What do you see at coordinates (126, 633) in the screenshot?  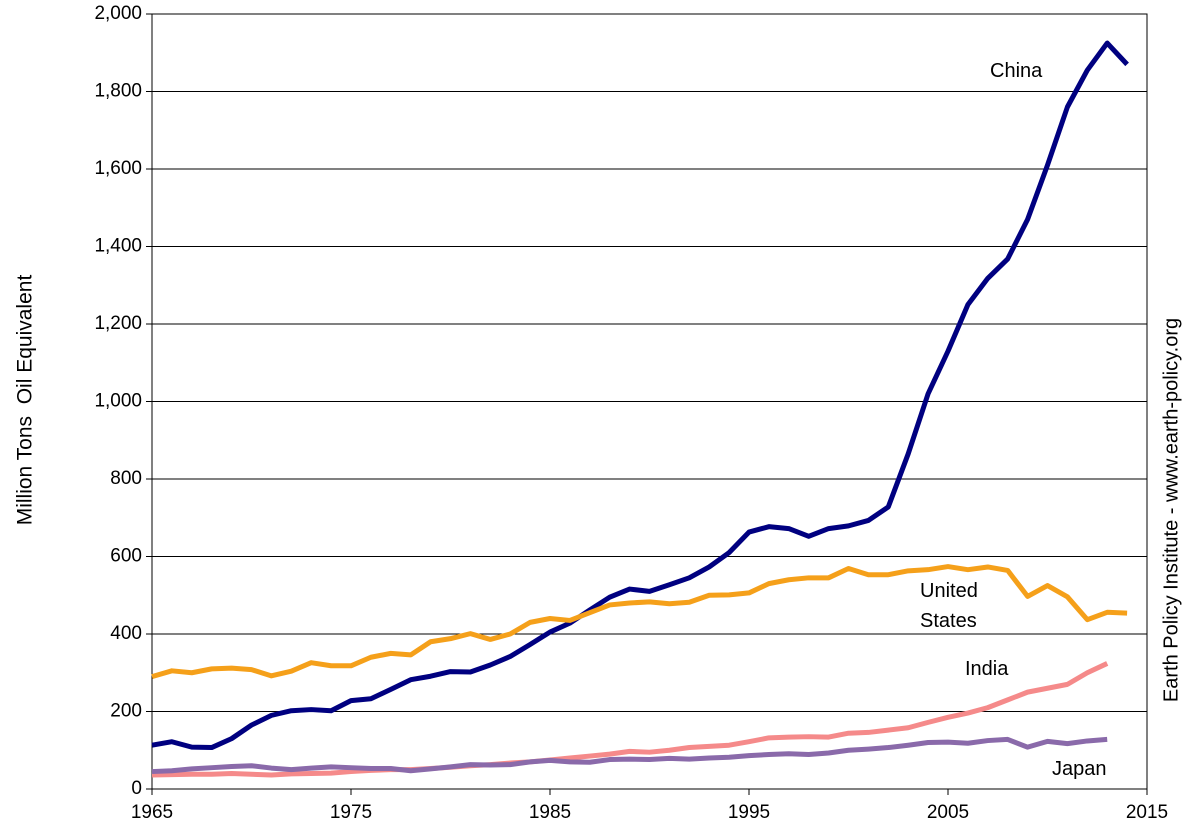 I see `y-tick-label: 400` at bounding box center [126, 633].